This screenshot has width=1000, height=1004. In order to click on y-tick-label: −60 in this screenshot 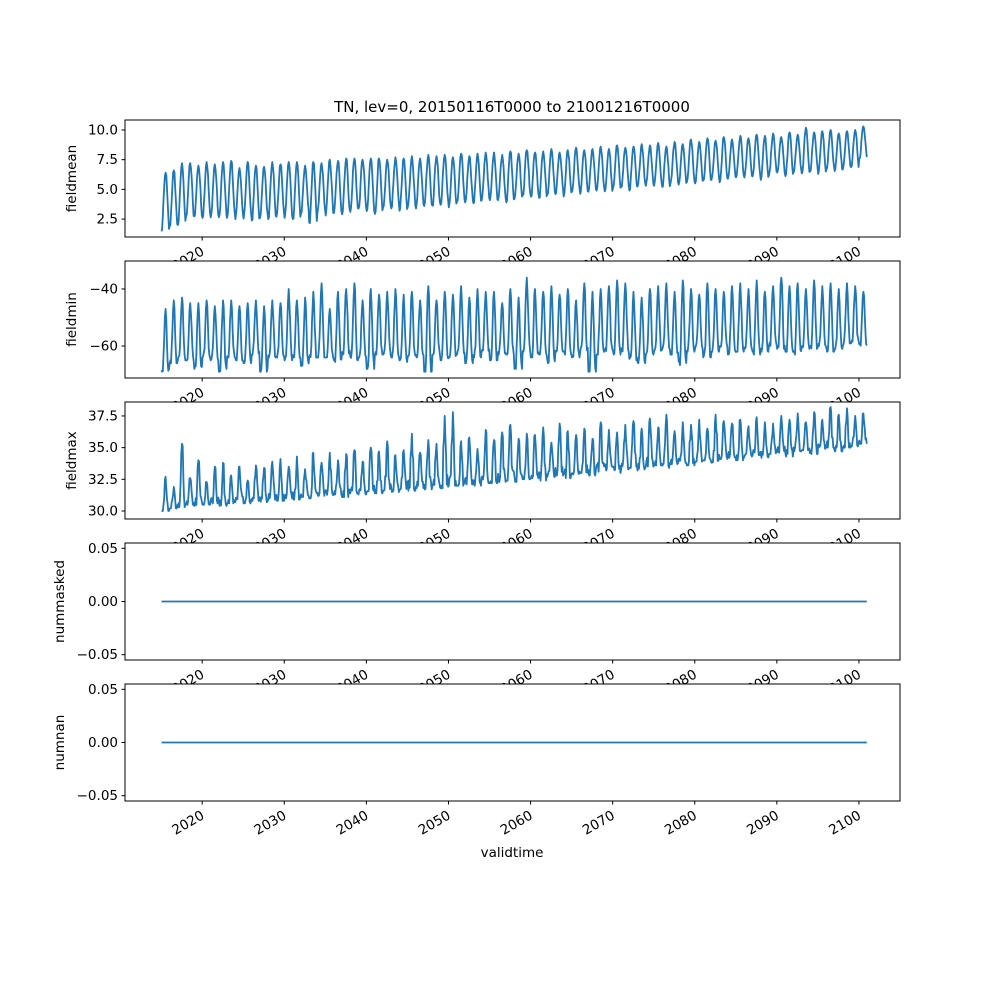, I will do `click(104, 347)`.